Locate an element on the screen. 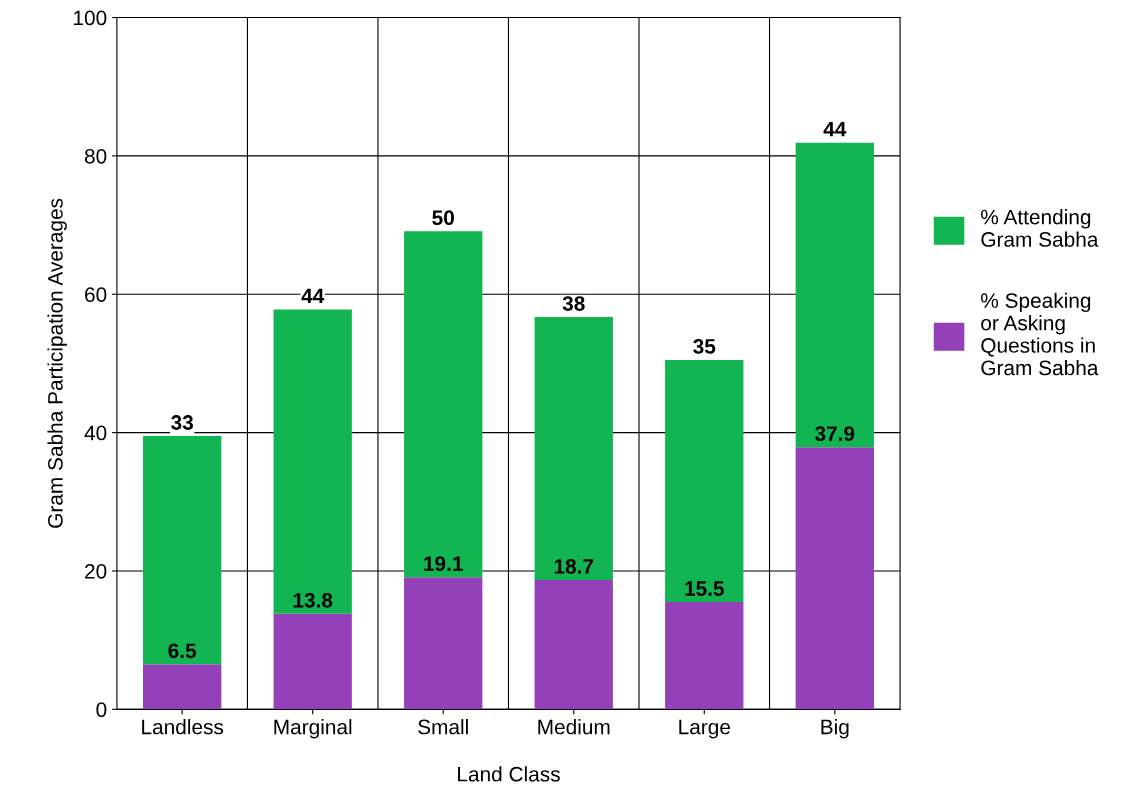  y-axis-title: Gram Sabha Participation Averages is located at coordinates (57, 363).